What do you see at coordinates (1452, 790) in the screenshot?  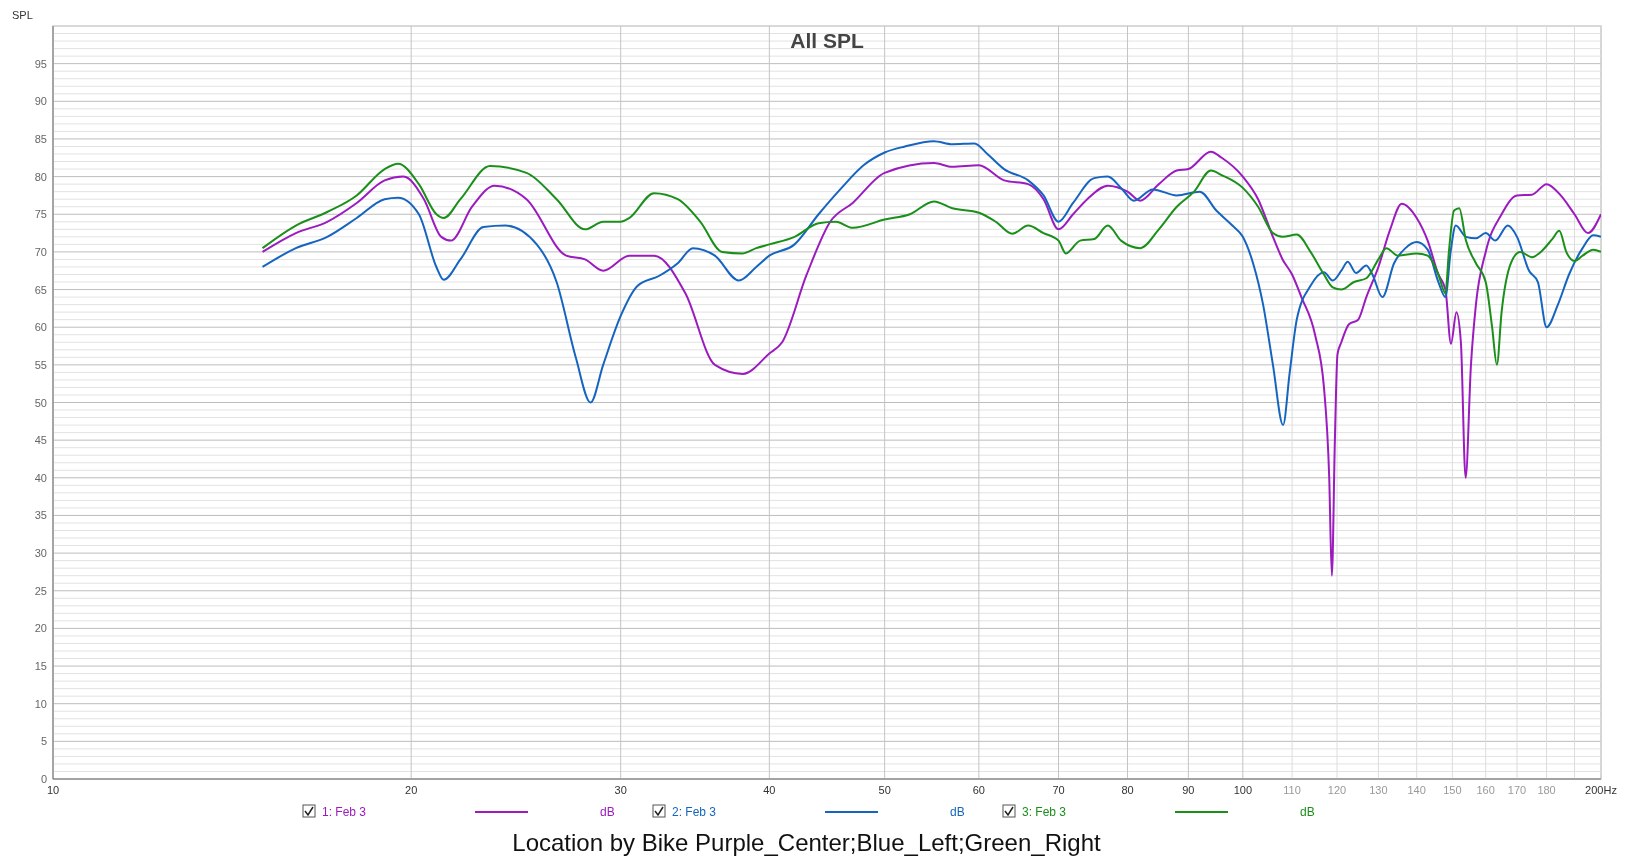 I see `x-tick-label: 150` at bounding box center [1452, 790].